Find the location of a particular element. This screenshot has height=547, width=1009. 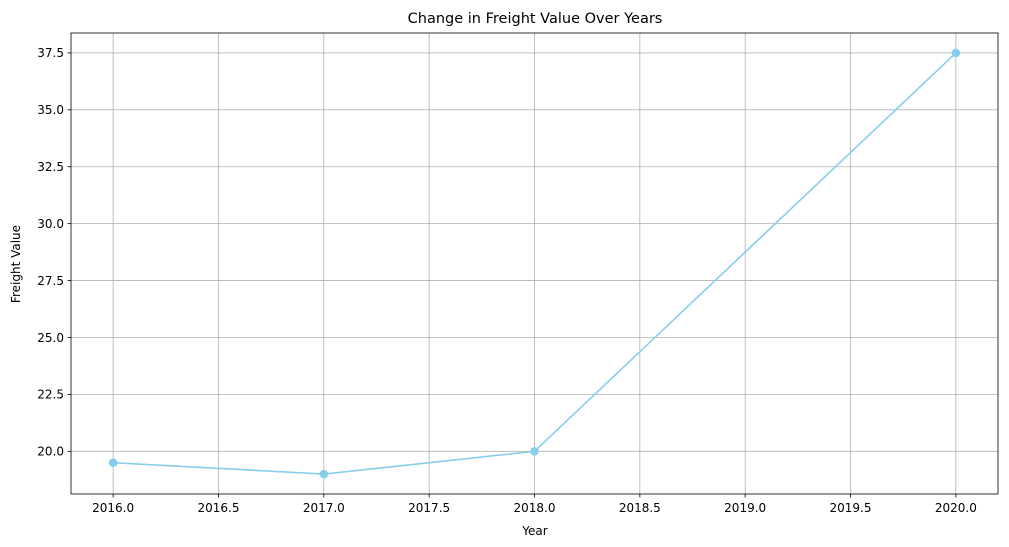

y-tick-label: 25.0 is located at coordinates (50, 338).